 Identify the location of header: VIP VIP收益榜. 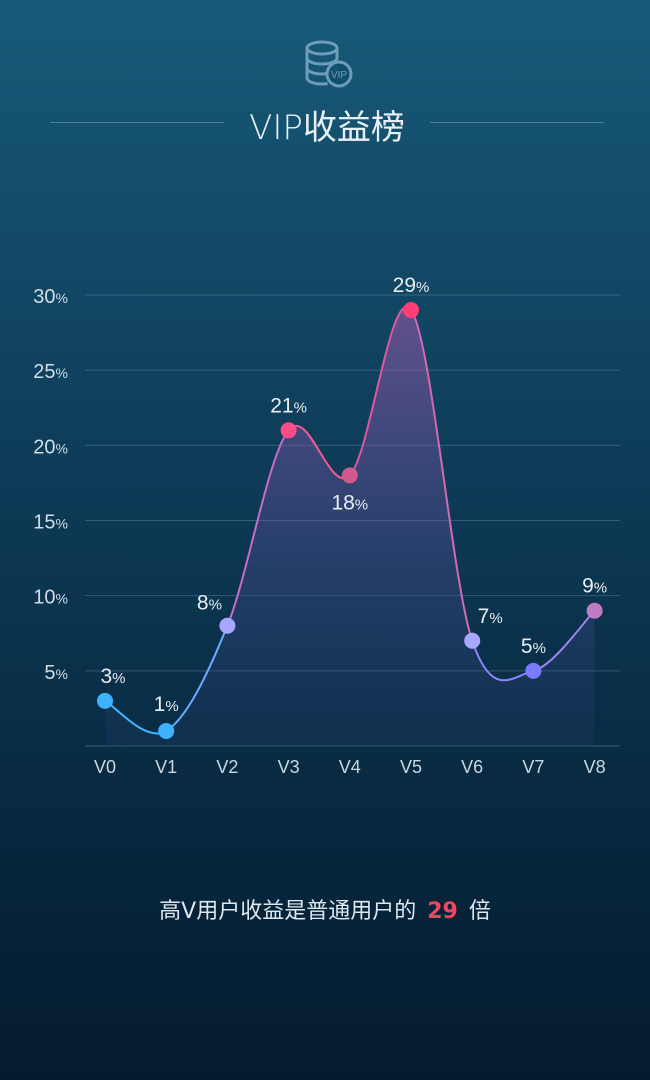
(325, 80).